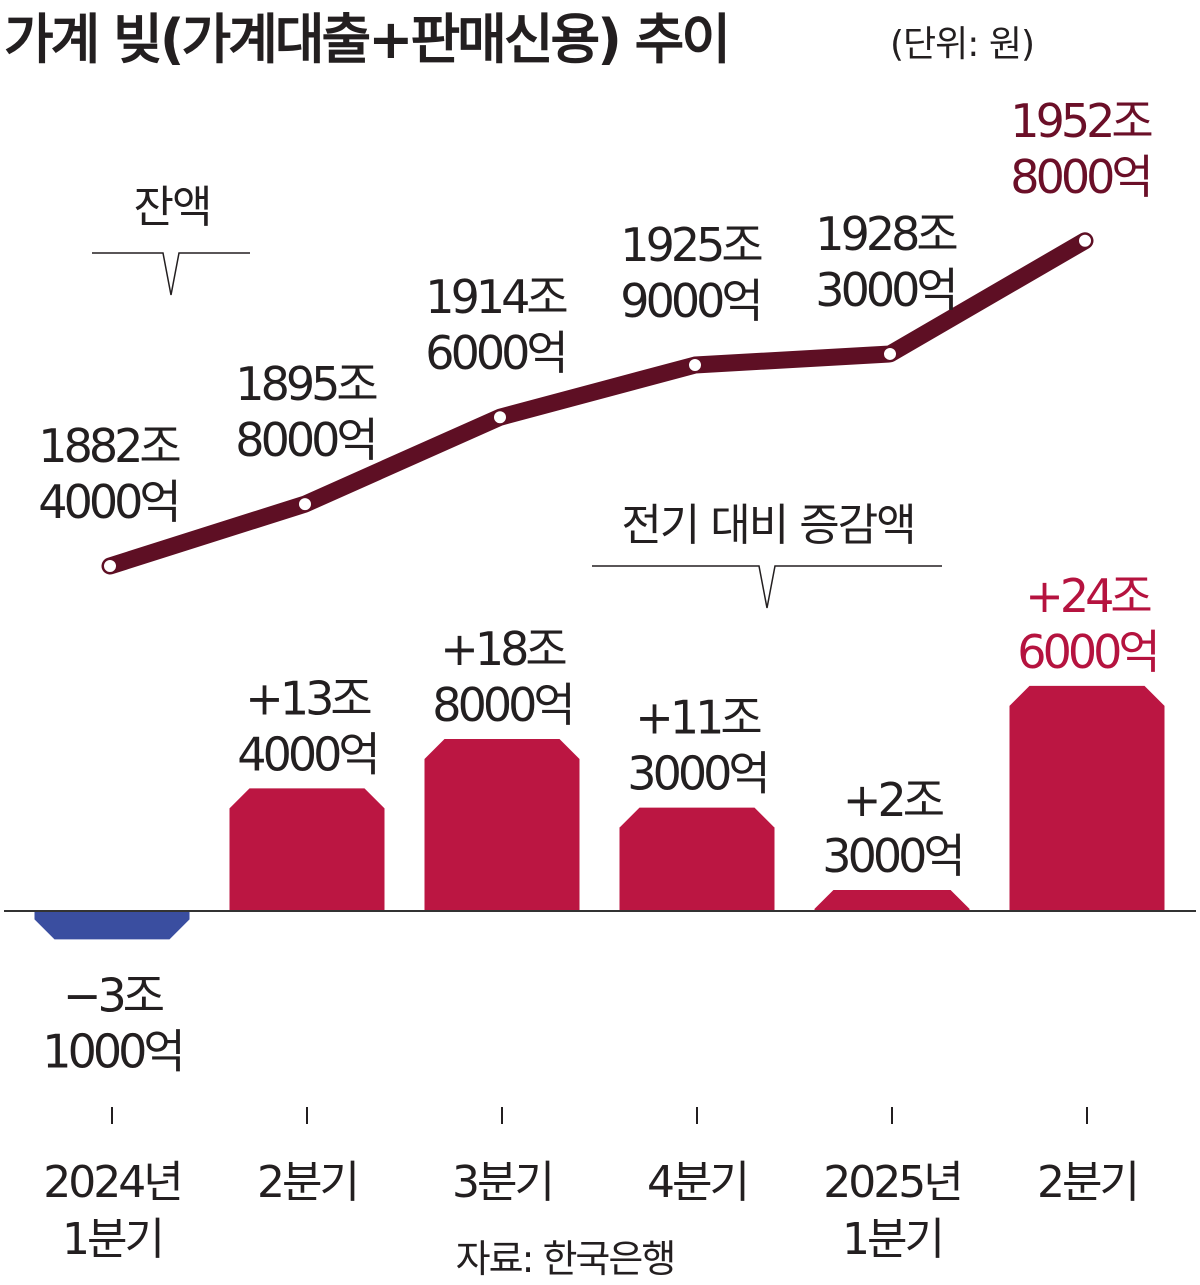  I want to click on x-tick-label-6-1: 2분기, so click(1087, 1182).